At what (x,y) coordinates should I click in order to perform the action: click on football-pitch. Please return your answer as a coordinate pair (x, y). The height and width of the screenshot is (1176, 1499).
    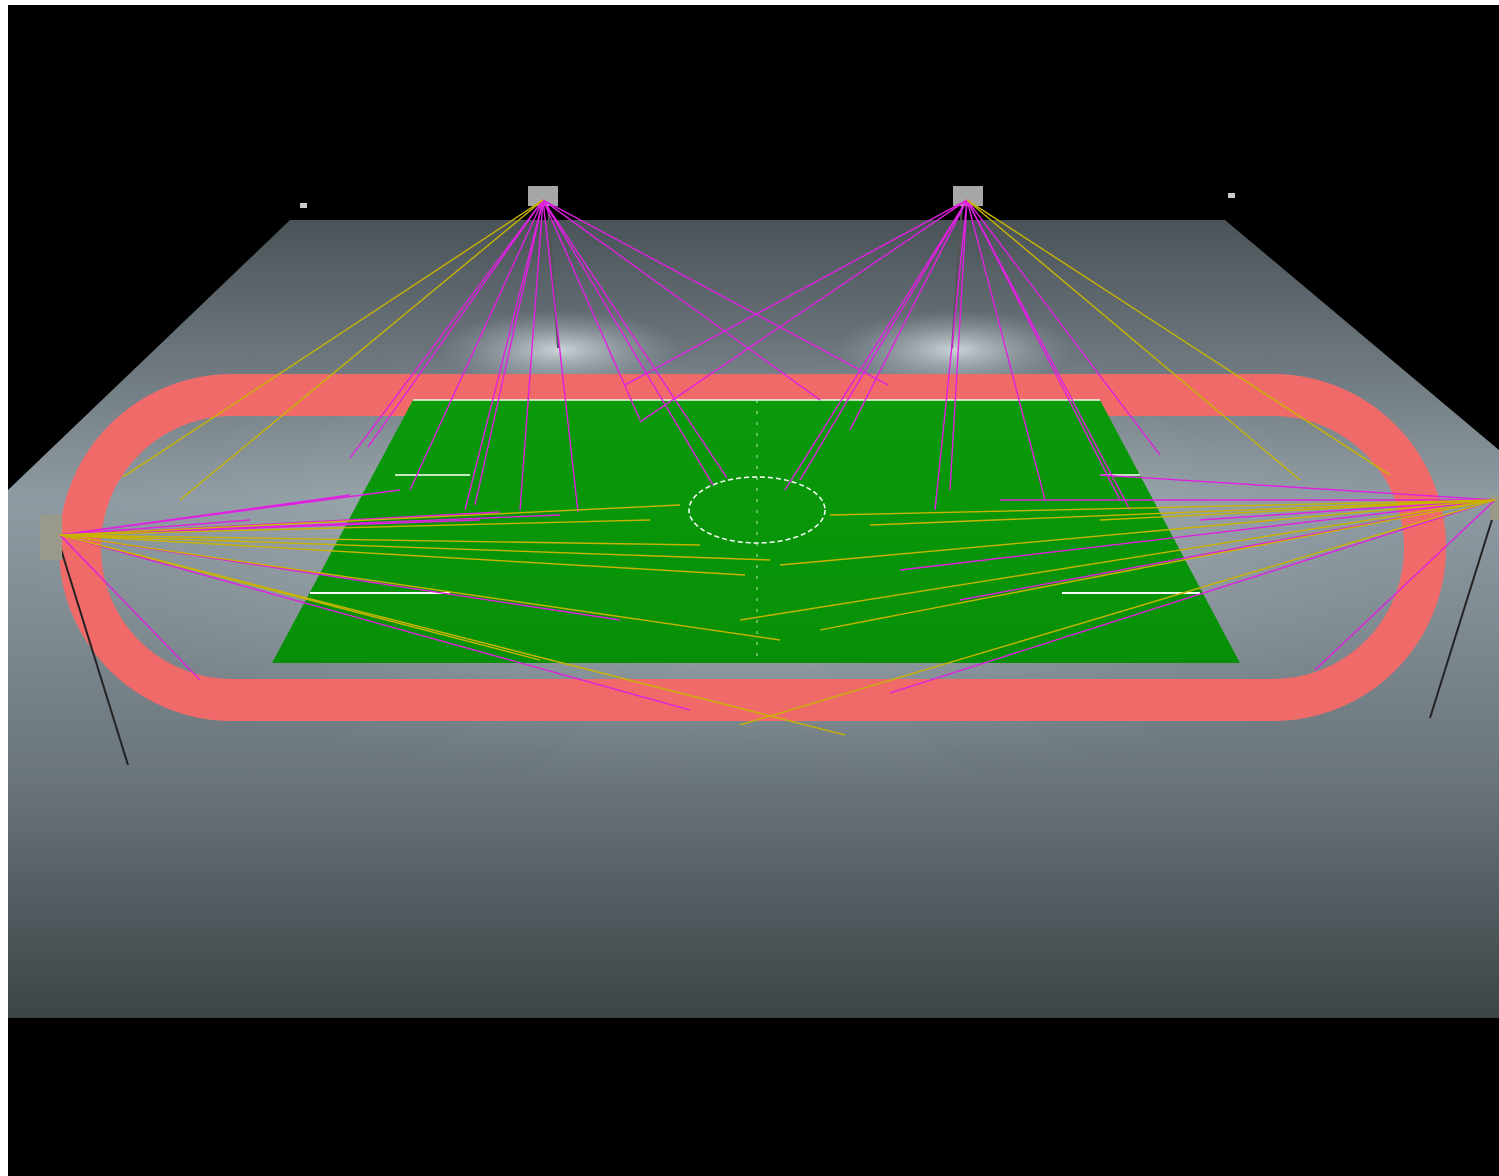
    Looking at the image, I should click on (756, 531).